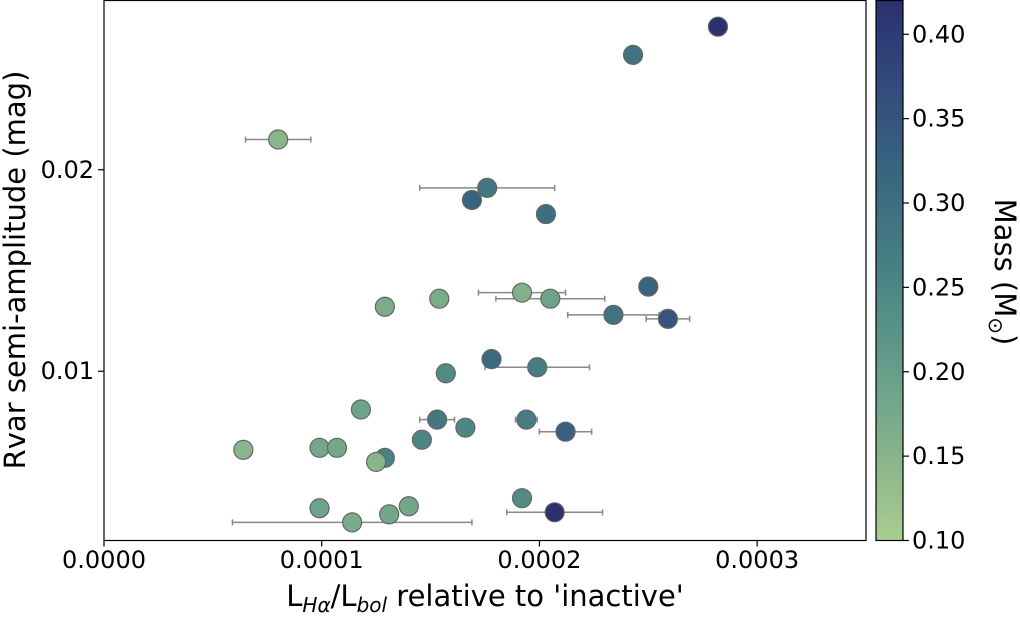 The width and height of the screenshot is (1020, 618). Describe the element at coordinates (1002, 272) in the screenshot. I see `colorbar-title: Mass (M⊙)` at that location.